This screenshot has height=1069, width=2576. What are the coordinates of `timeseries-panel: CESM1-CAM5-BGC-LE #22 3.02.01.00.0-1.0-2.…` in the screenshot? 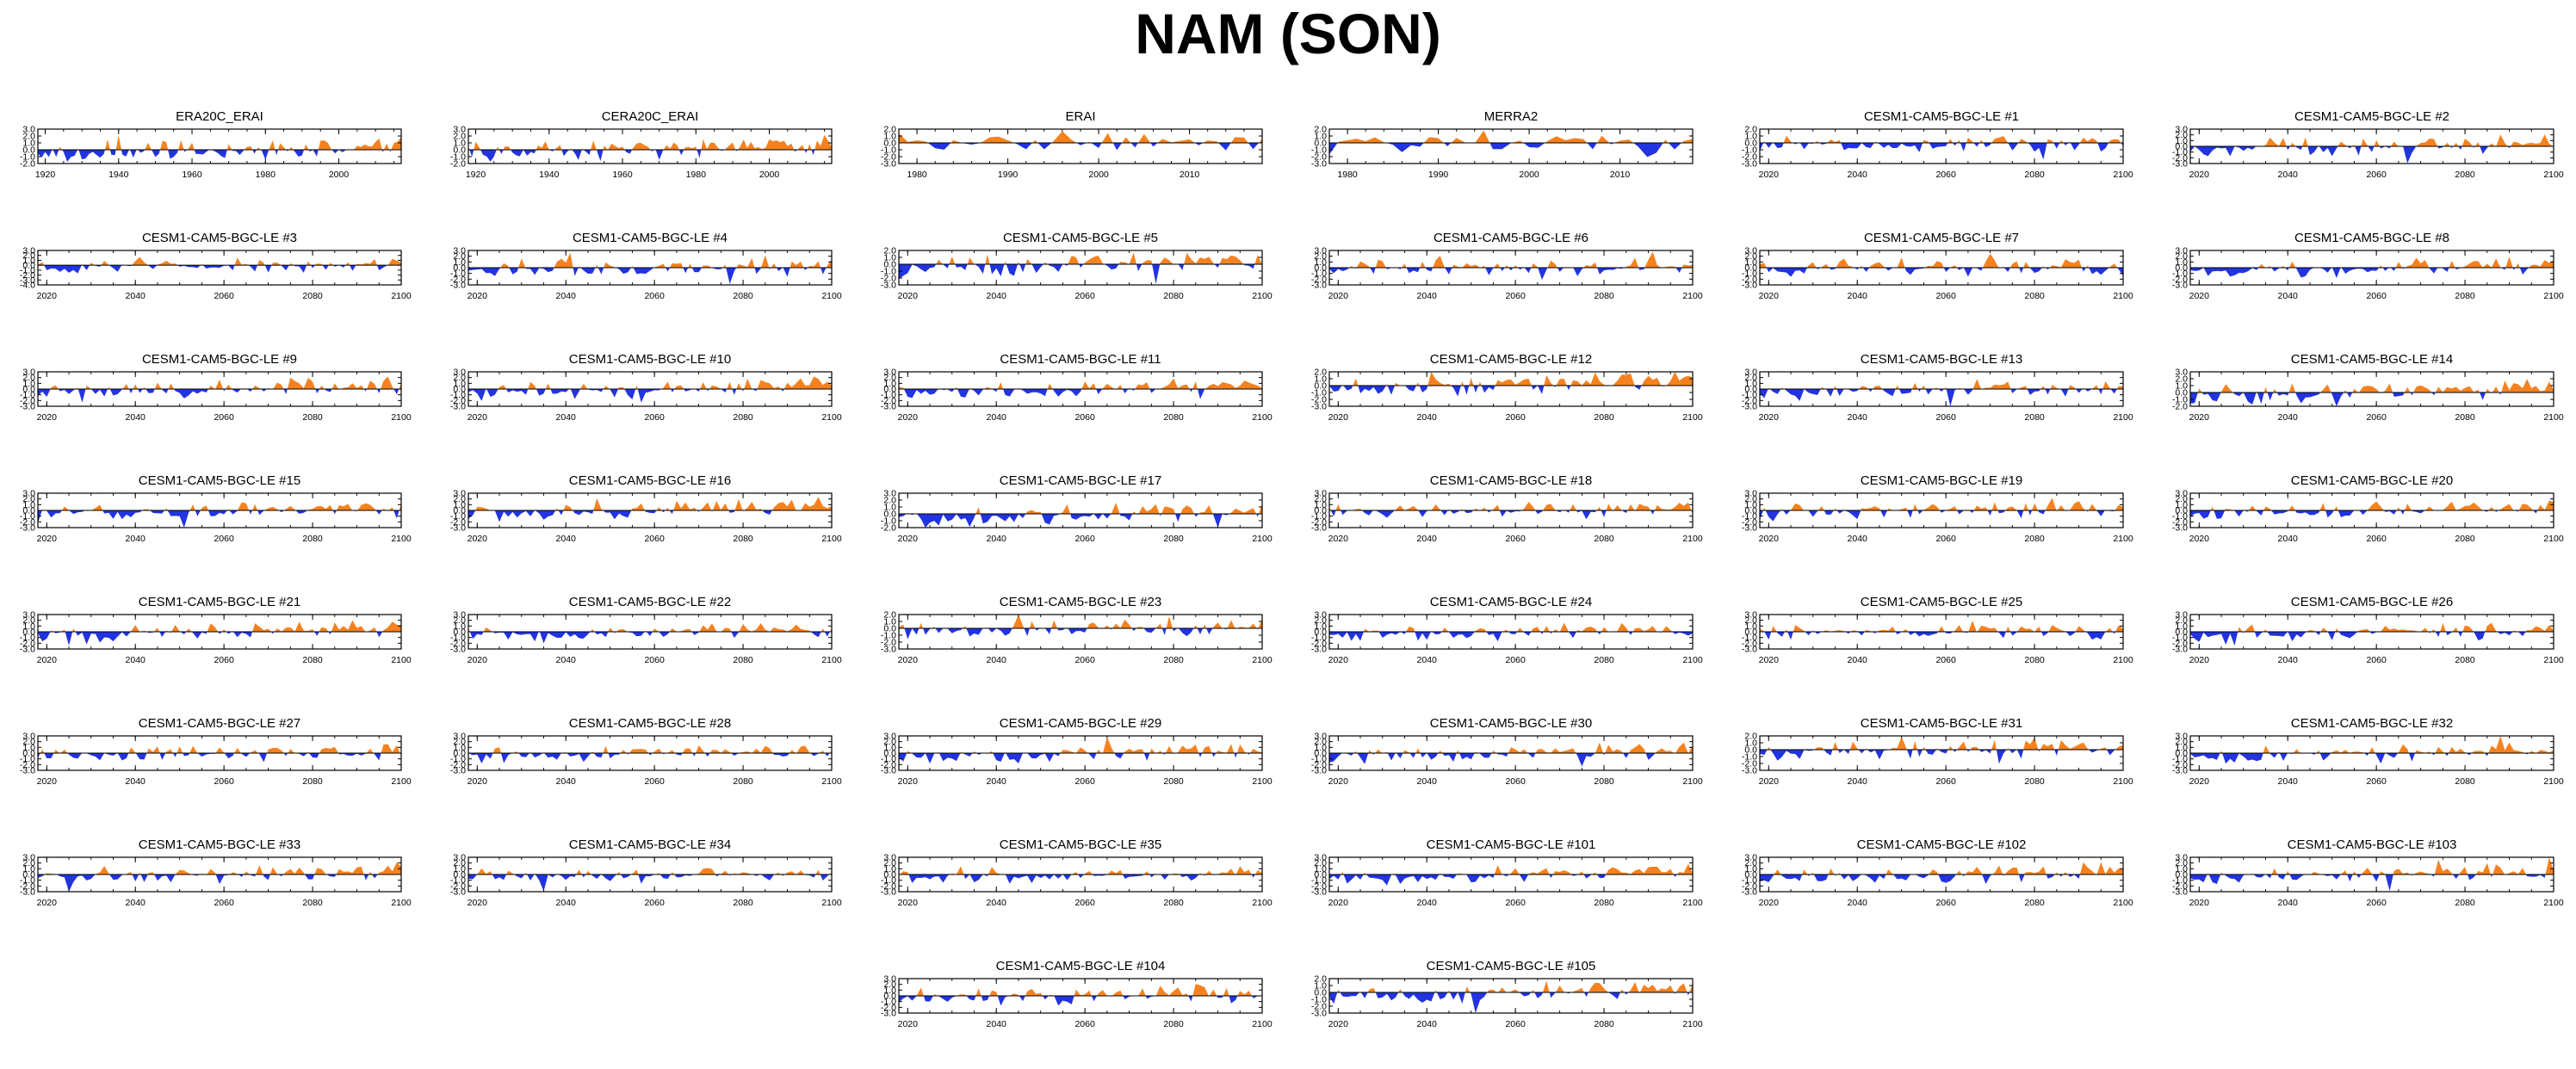 It's located at (646, 630).